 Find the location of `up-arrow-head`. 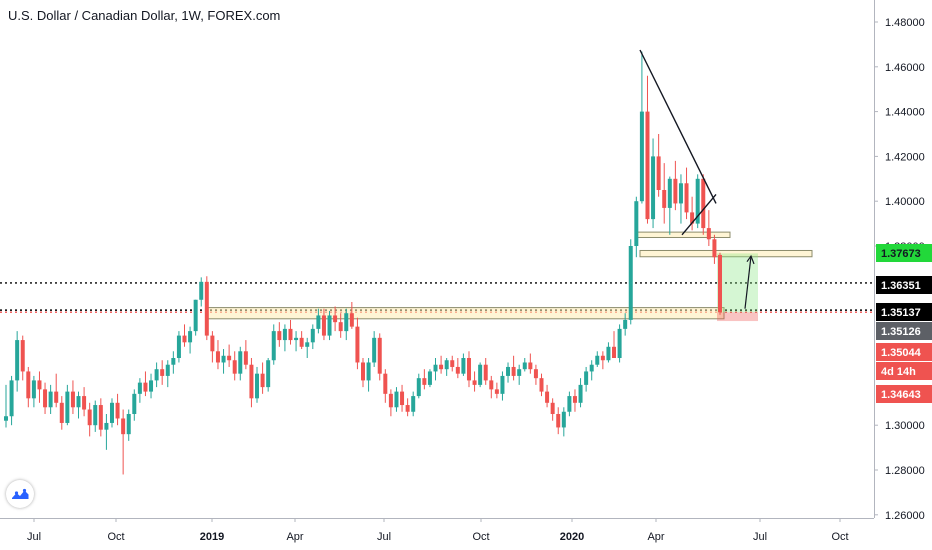

up-arrow-head is located at coordinates (750, 259).